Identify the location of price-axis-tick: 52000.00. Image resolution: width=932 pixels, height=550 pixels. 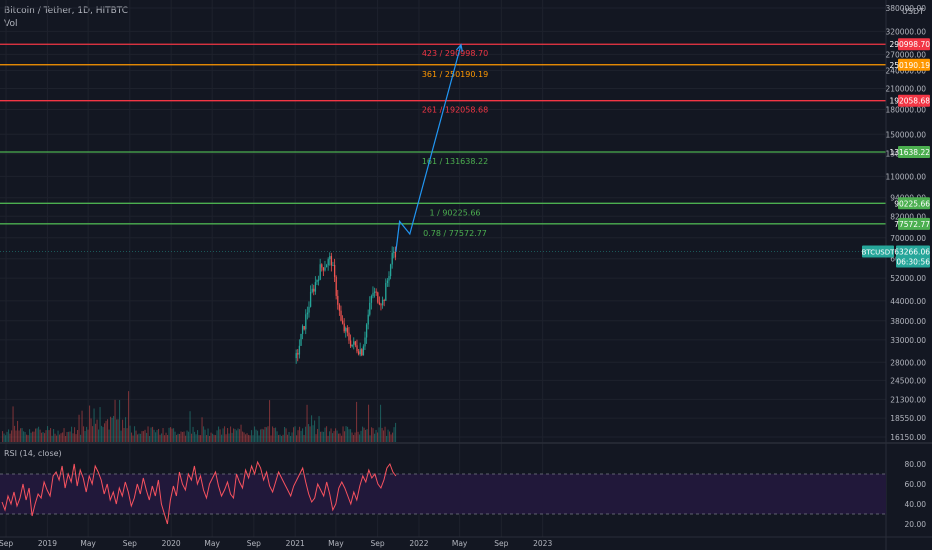
(908, 278).